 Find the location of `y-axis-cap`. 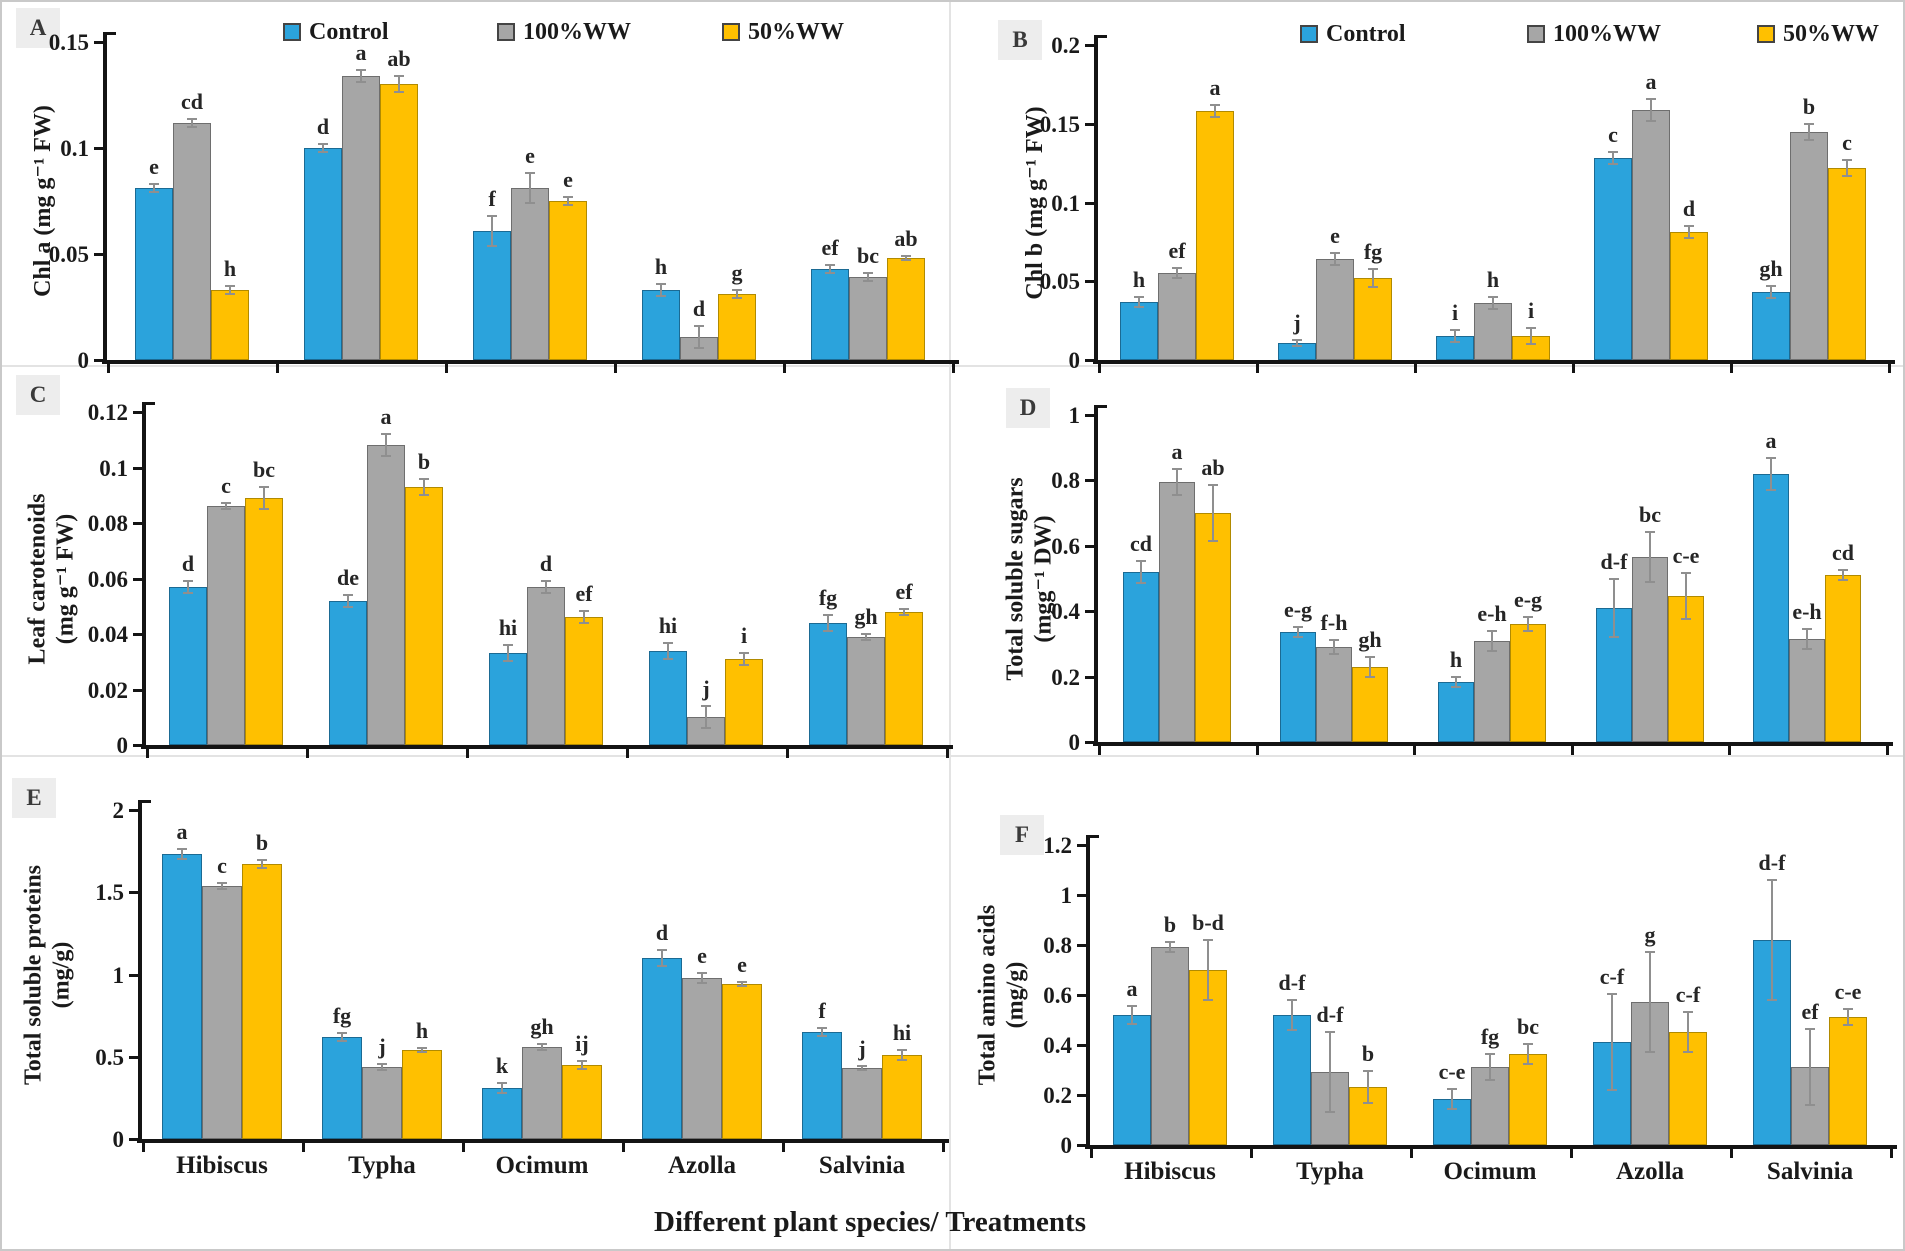

y-axis-cap is located at coordinates (148, 403).